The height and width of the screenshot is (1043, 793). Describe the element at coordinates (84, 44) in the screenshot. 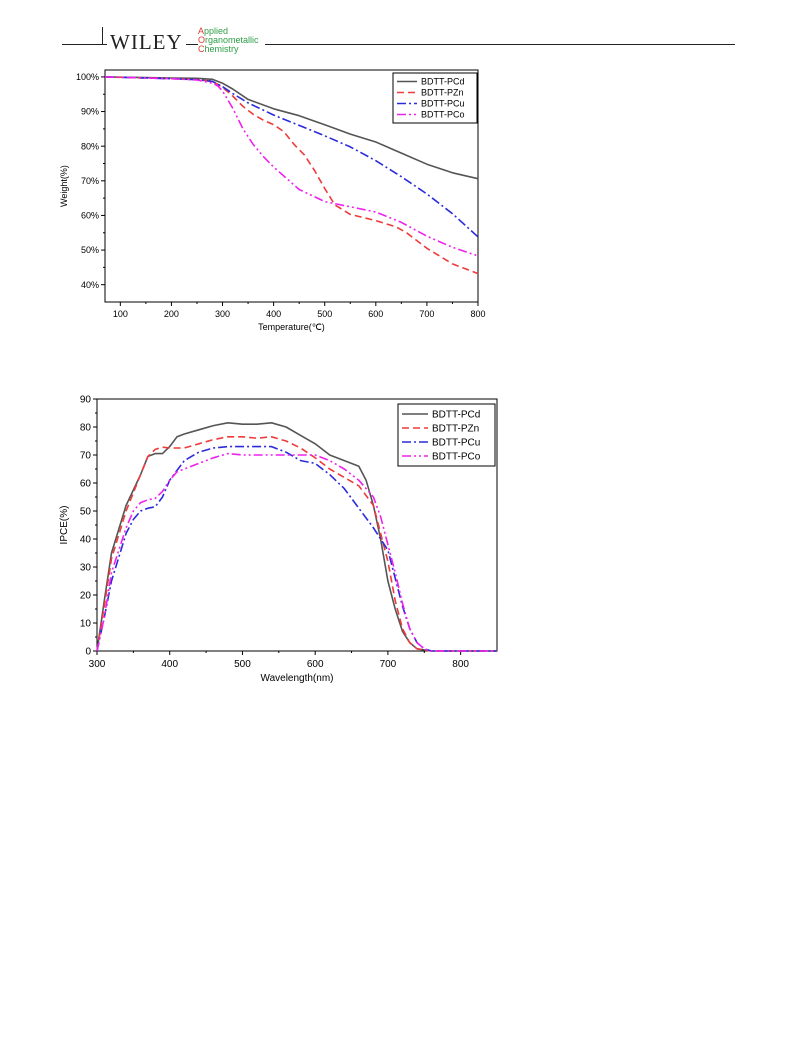

I see `header-rule-left` at that location.